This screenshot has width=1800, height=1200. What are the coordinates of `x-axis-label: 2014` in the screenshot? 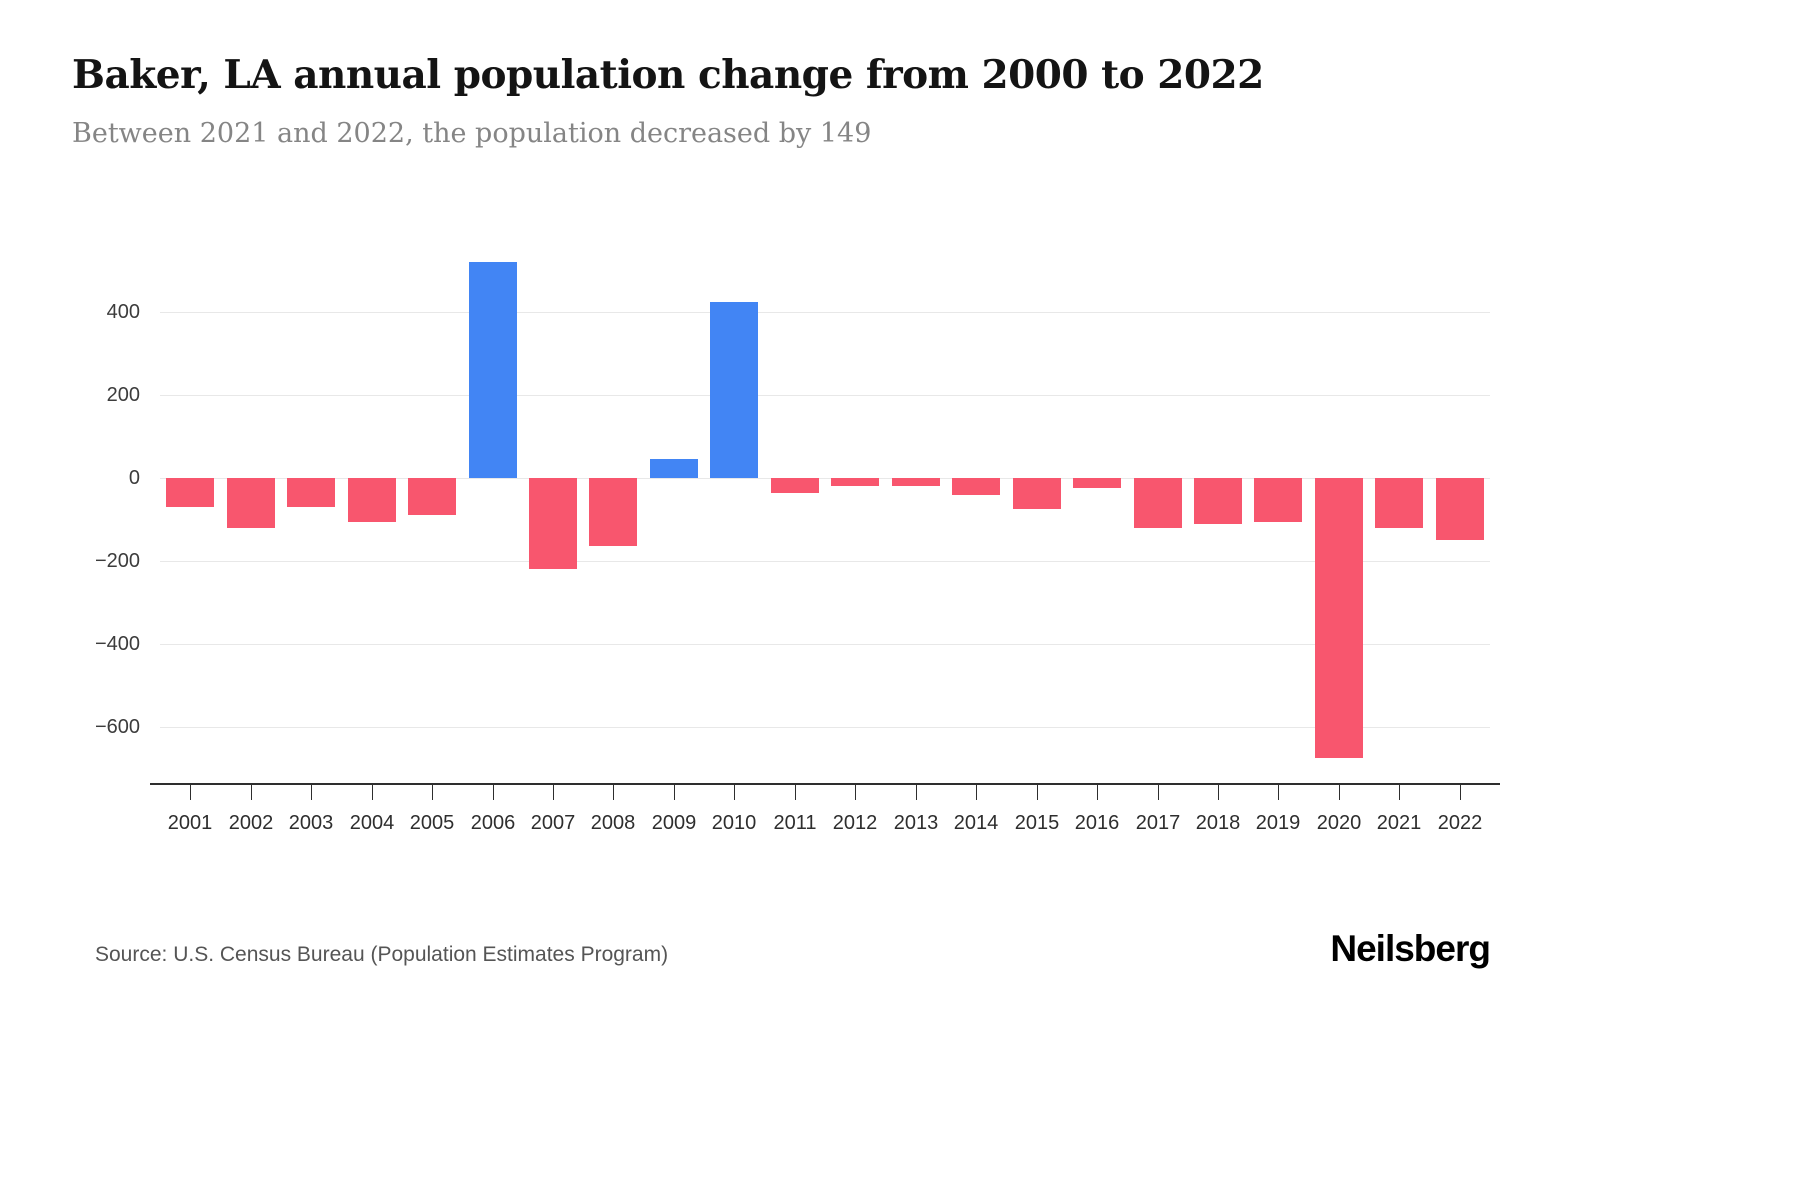 It's located at (976, 823).